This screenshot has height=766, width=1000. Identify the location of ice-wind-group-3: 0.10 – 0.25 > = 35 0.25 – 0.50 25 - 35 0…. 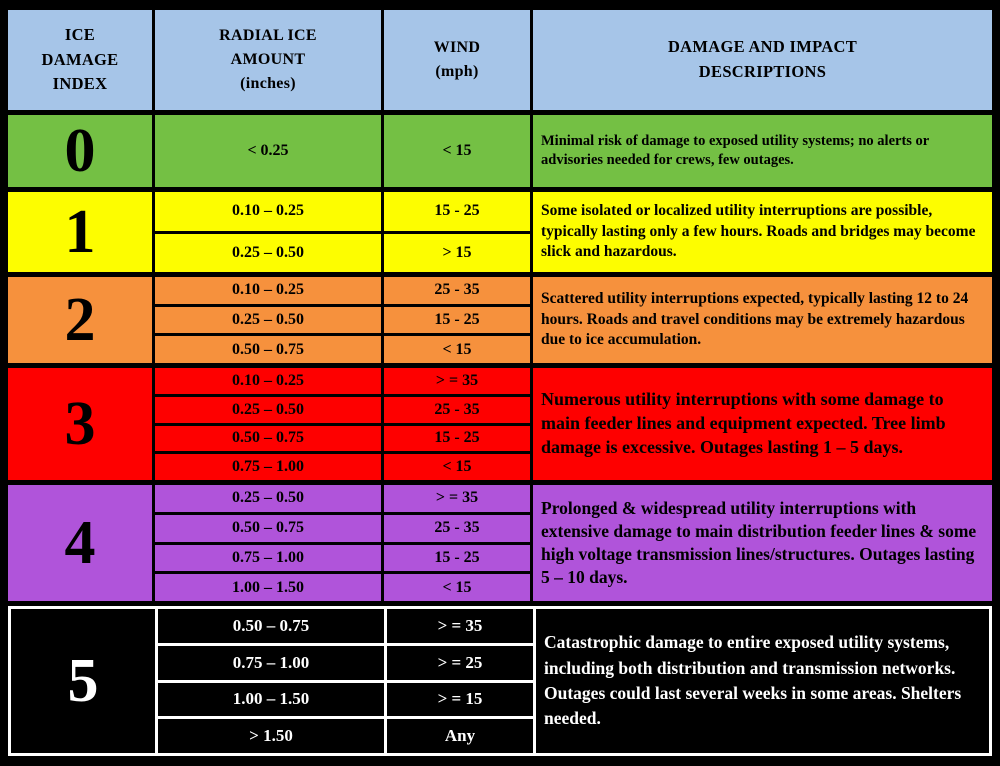
(342, 424).